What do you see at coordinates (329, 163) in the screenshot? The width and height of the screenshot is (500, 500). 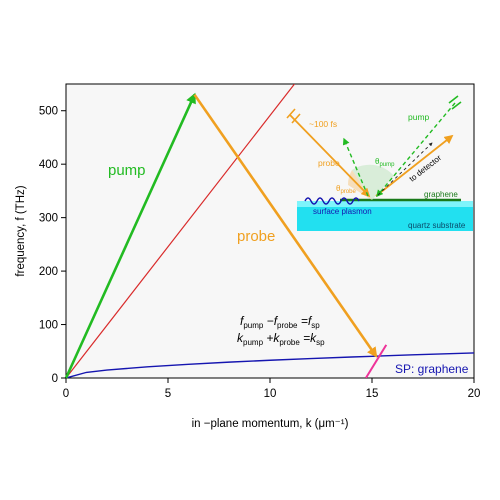 I see `inset-probe-label: probe` at bounding box center [329, 163].